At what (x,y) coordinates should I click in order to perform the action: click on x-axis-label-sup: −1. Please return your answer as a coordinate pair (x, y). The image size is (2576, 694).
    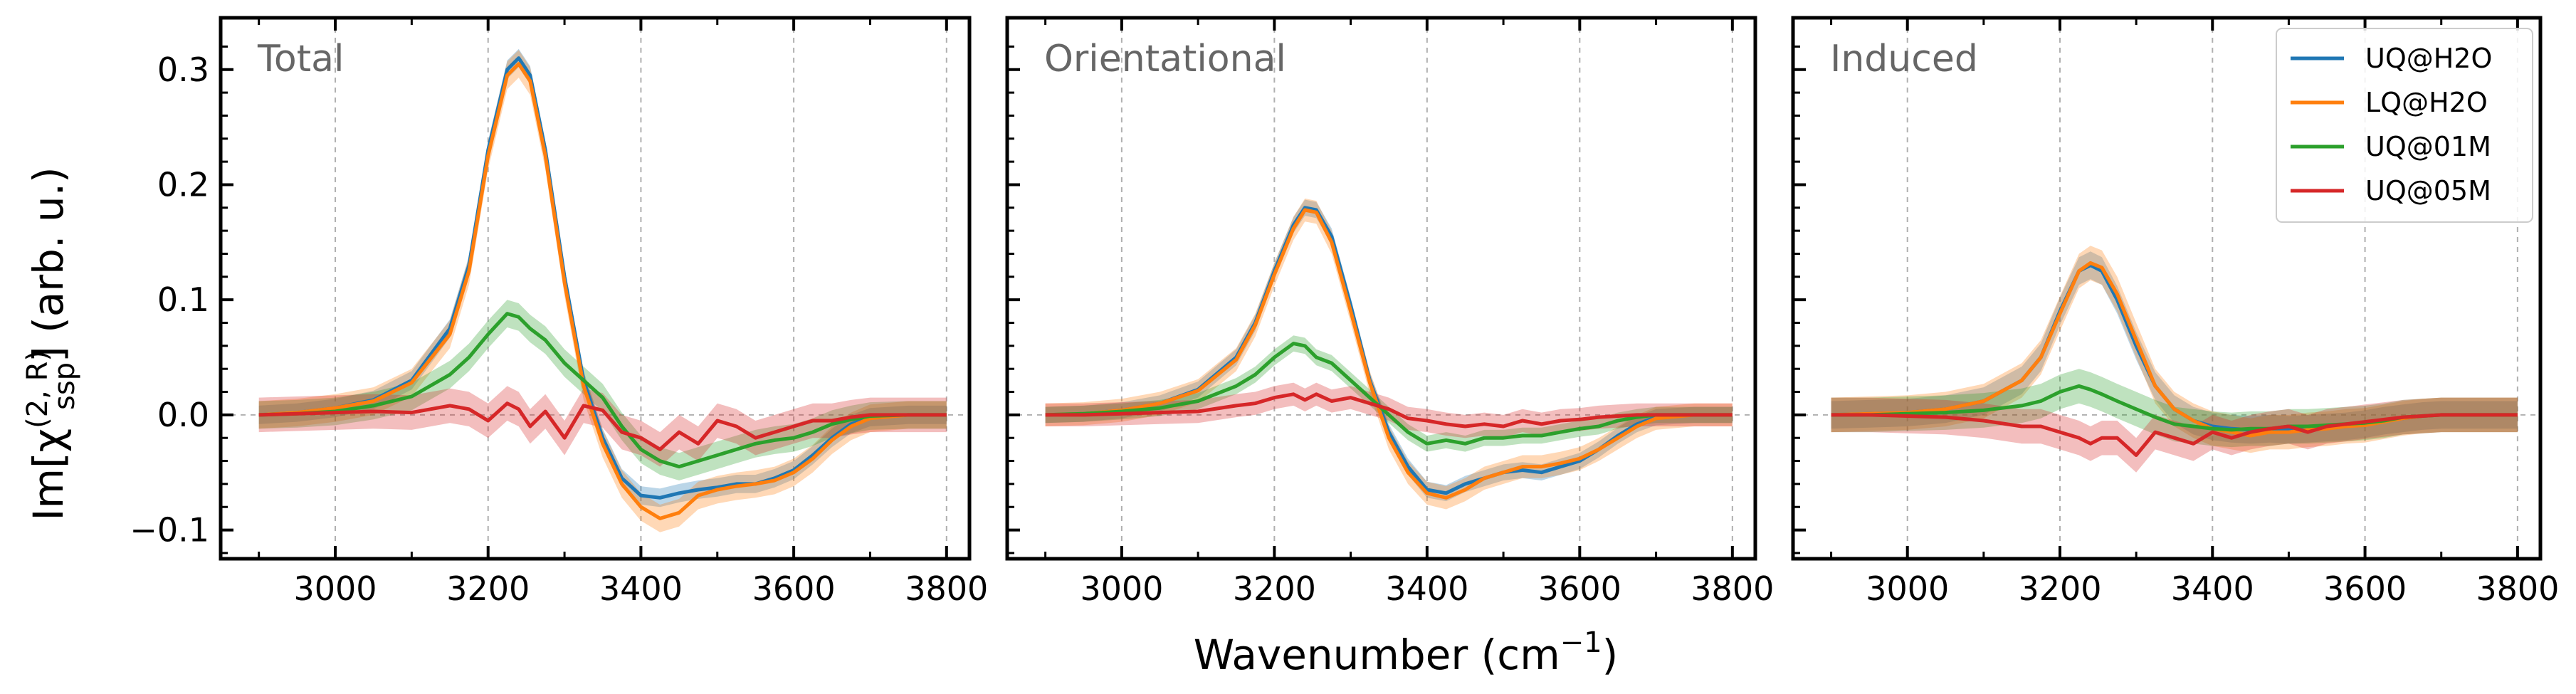
    Looking at the image, I should click on (1581, 642).